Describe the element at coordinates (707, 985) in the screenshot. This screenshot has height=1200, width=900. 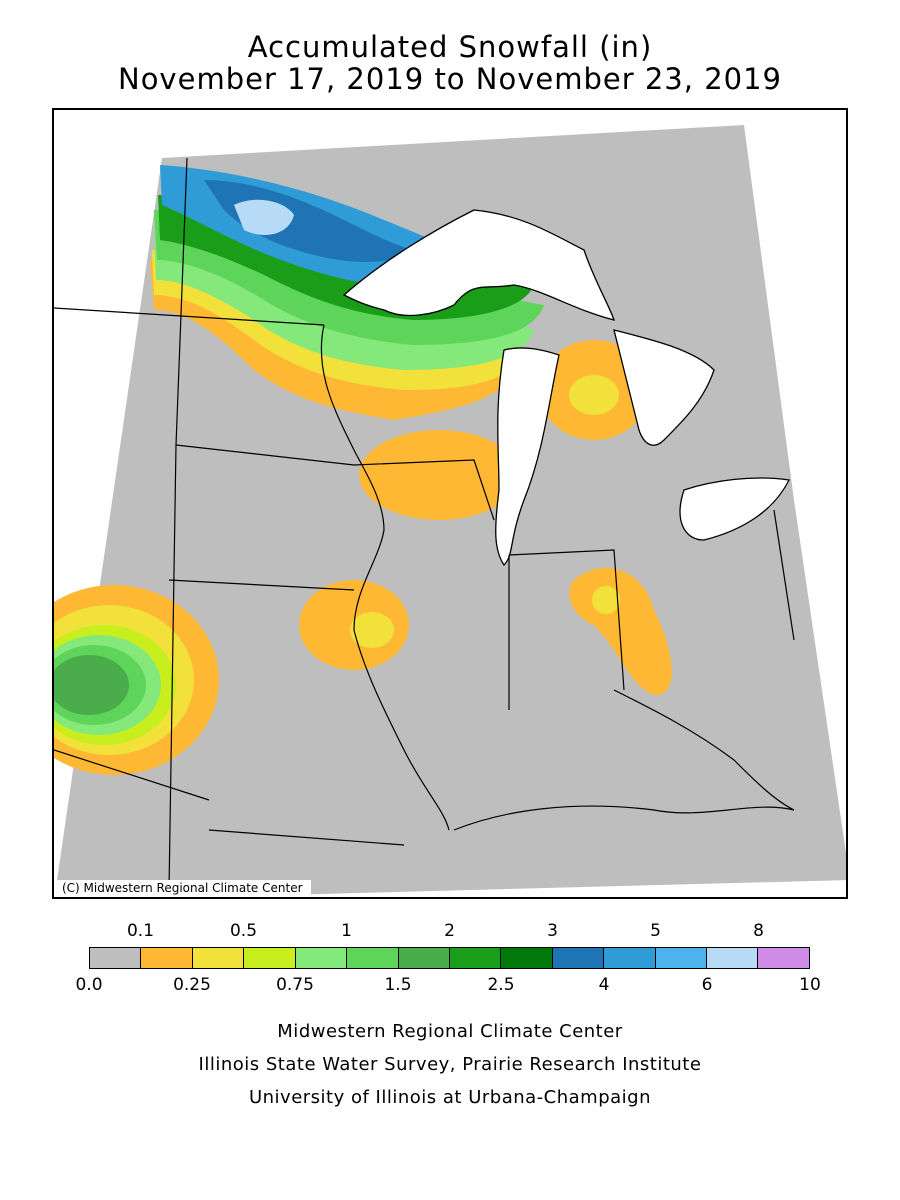
I see `legend-lower-label: 6` at that location.